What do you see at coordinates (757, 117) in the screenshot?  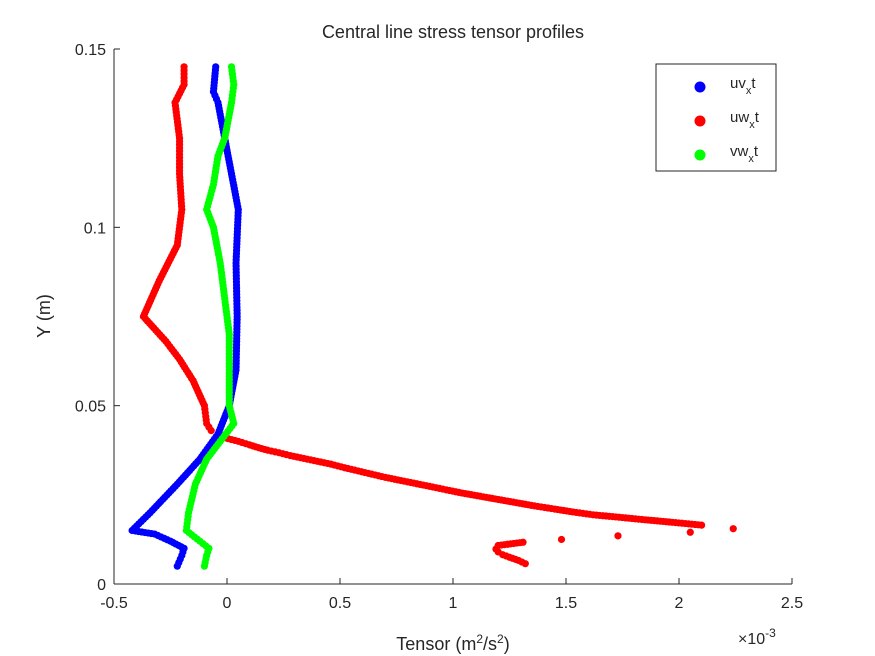 I see `legend-label-2-end: t` at bounding box center [757, 117].